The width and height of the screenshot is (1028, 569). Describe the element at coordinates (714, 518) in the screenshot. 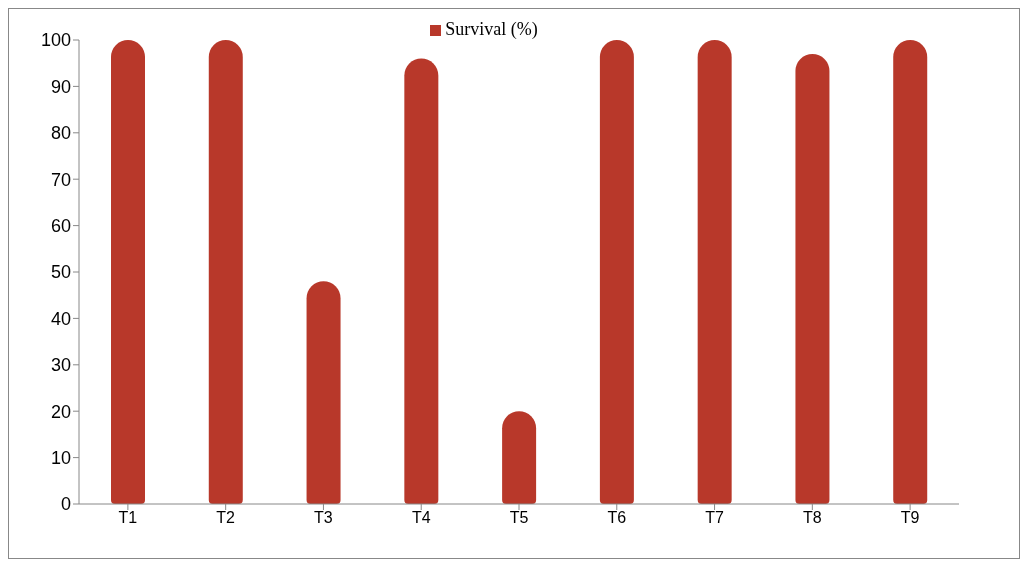

I see `x-tick-label: T7` at that location.